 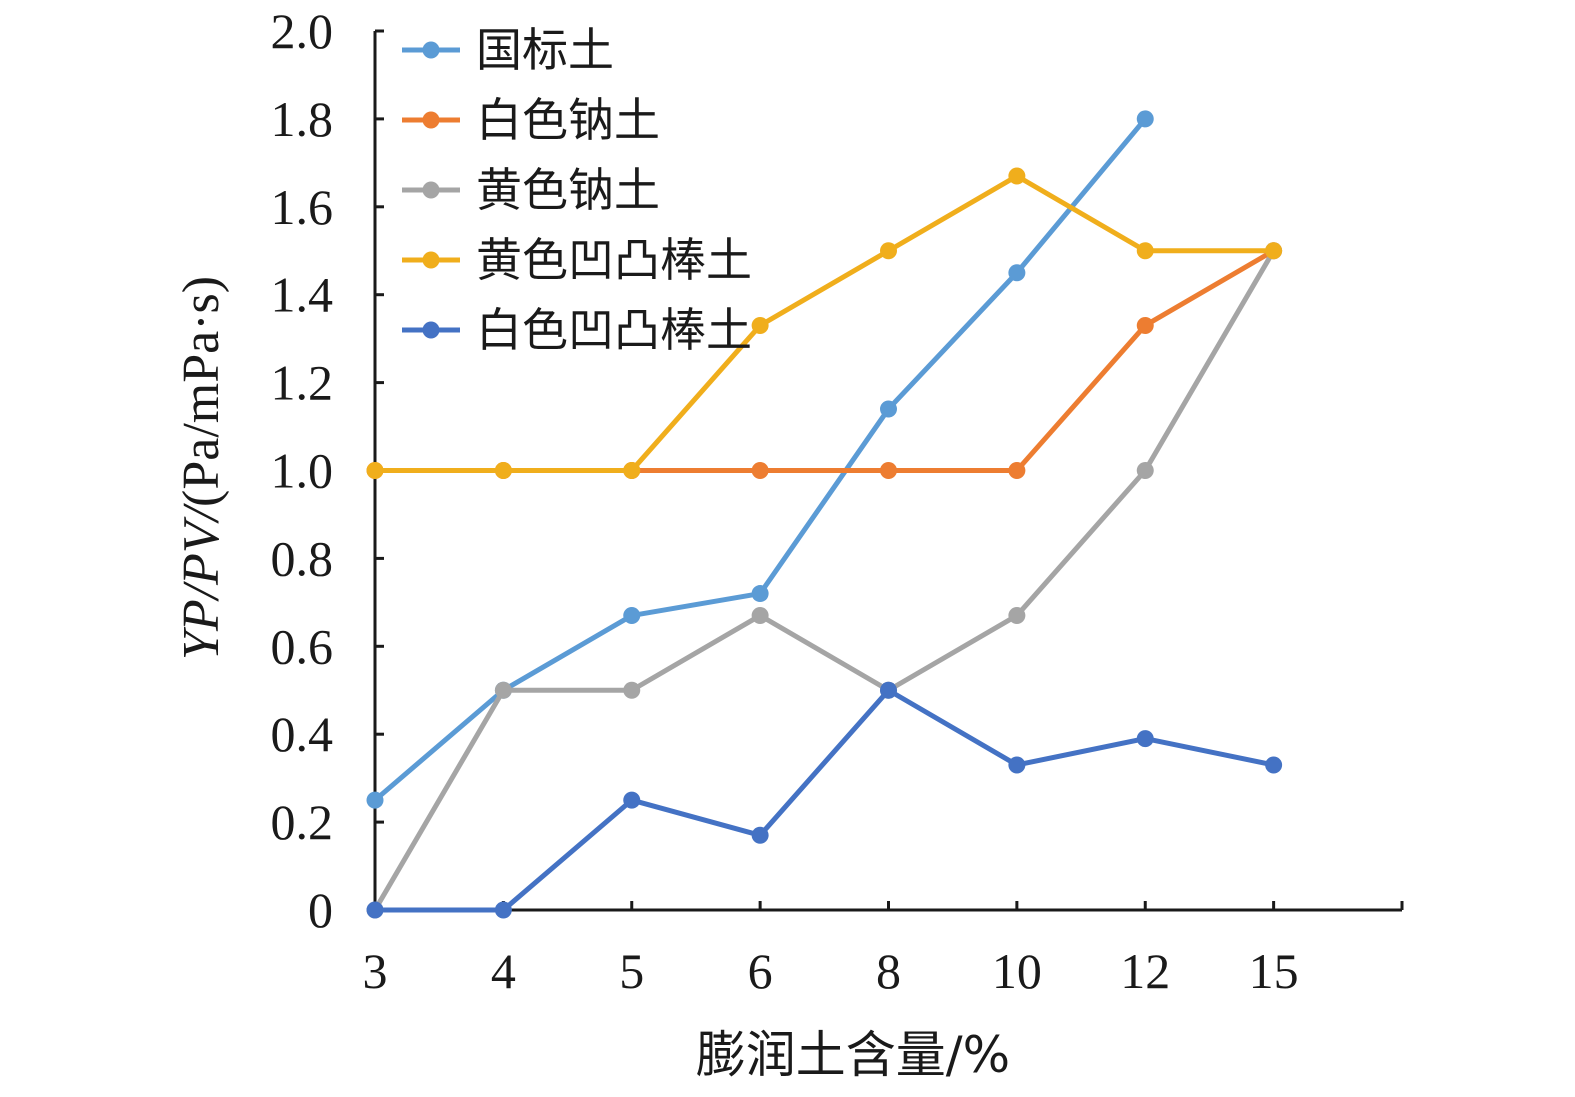 I want to click on legend-label: 国标土, so click(x=545, y=50).